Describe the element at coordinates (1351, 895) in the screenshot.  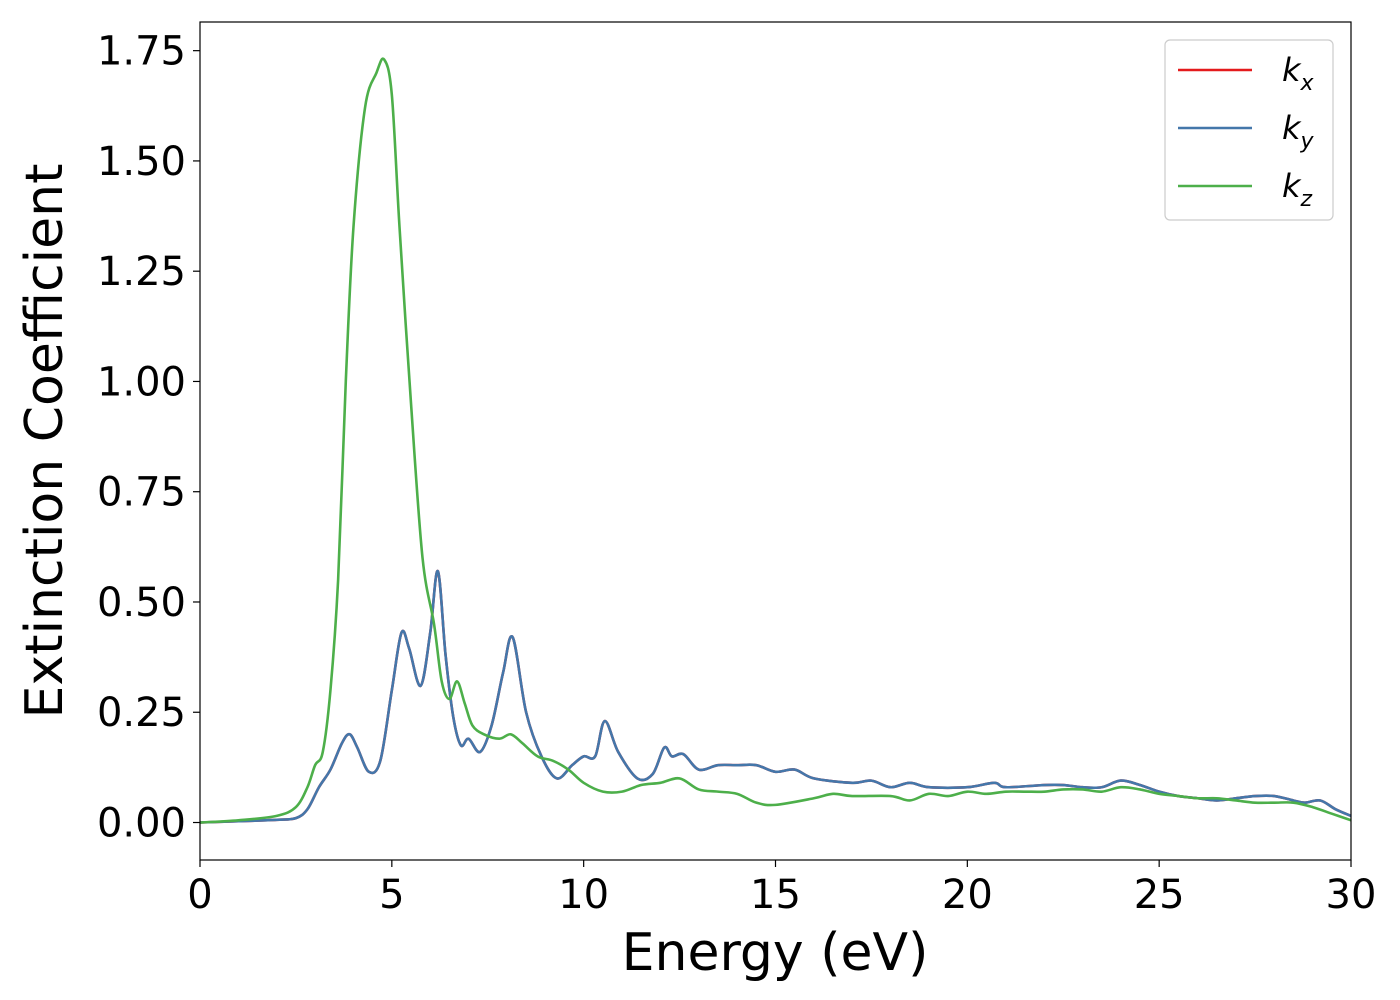
I see `x-tick-label: 30` at that location.